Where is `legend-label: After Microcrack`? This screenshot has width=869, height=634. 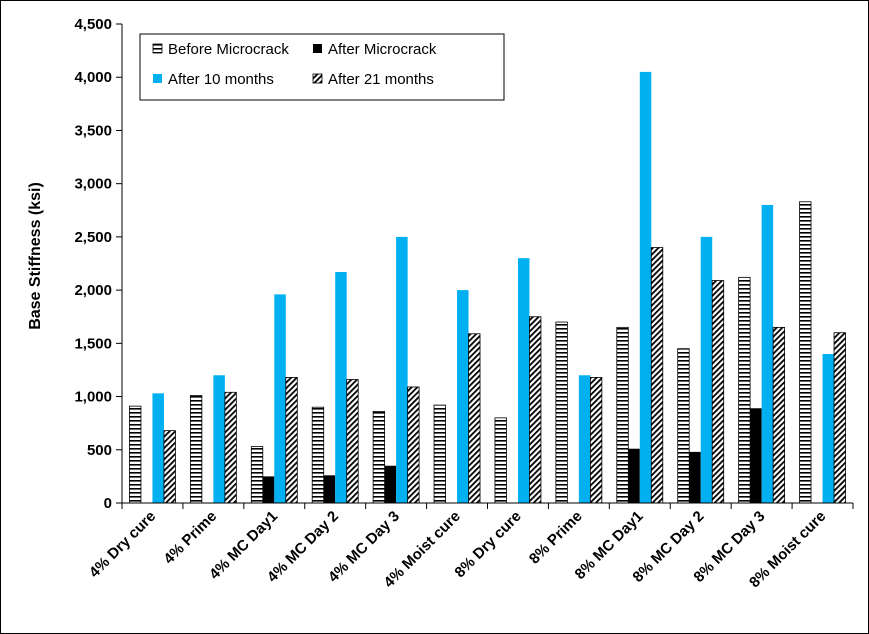 legend-label: After Microcrack is located at coordinates (382, 49).